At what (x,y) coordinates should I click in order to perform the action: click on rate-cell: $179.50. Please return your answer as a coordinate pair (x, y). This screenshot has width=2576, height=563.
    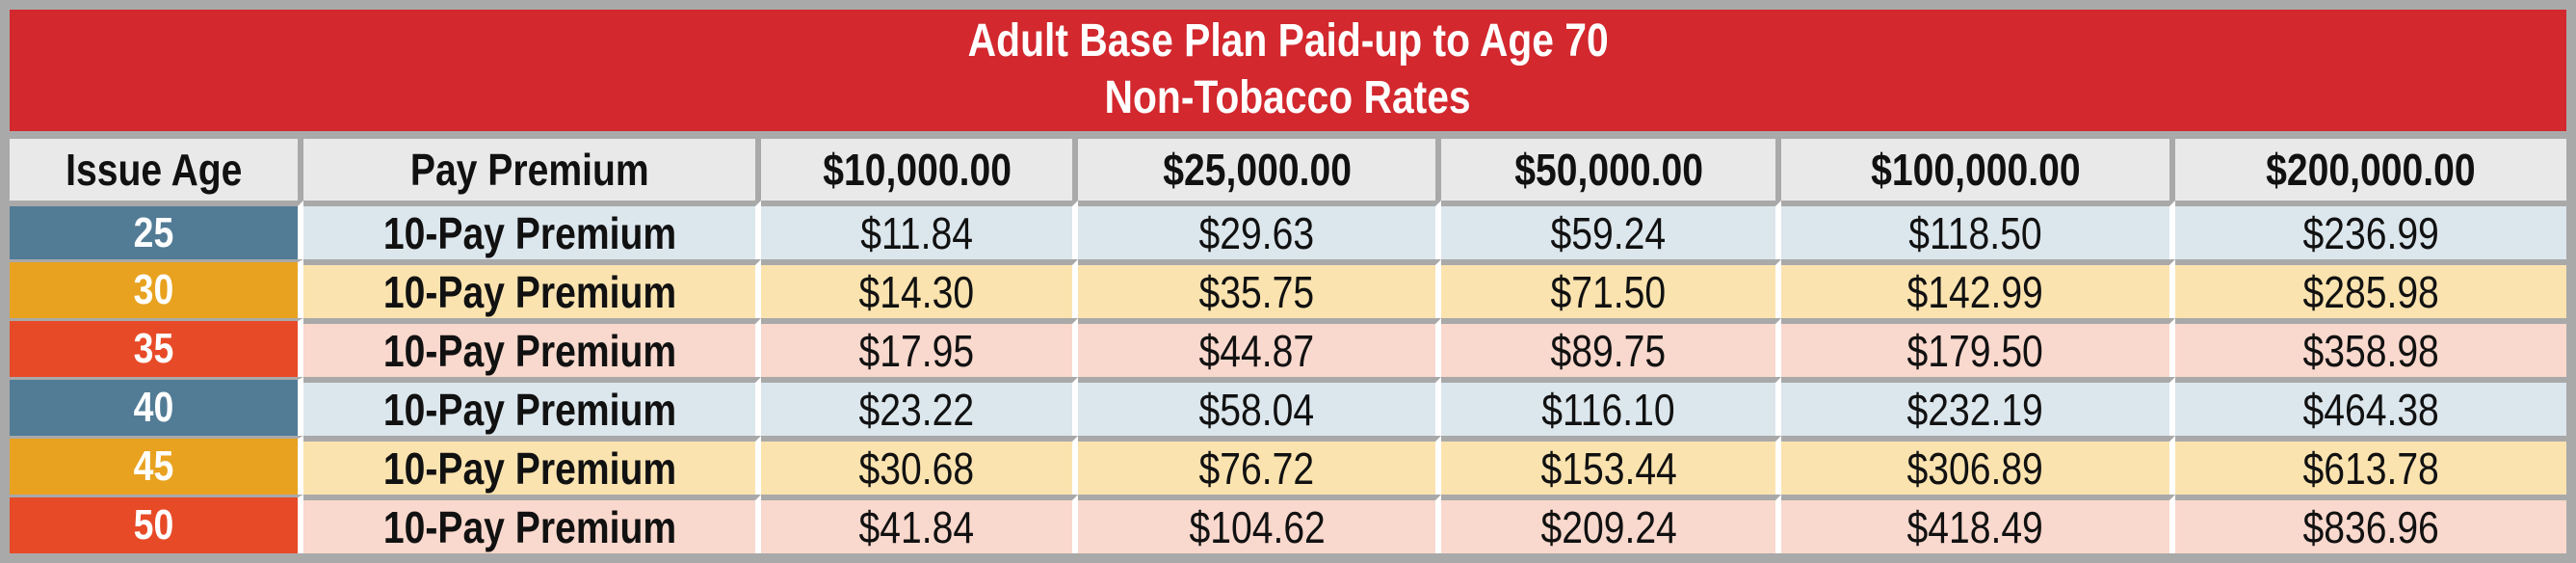
    Looking at the image, I should click on (1978, 347).